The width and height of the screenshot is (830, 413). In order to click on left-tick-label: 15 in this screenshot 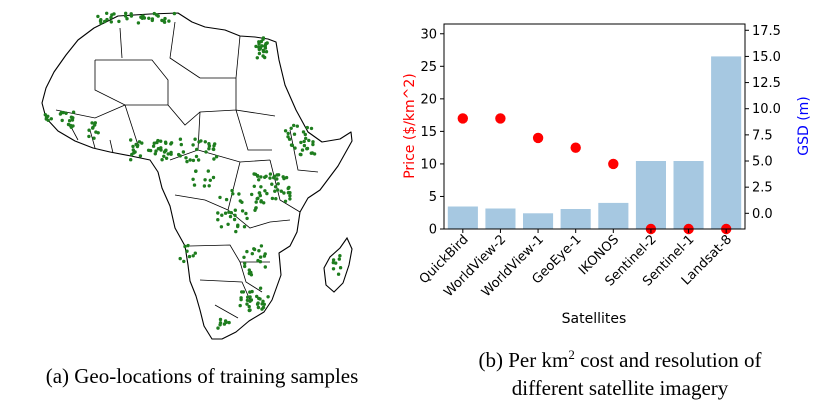, I will do `click(428, 132)`.